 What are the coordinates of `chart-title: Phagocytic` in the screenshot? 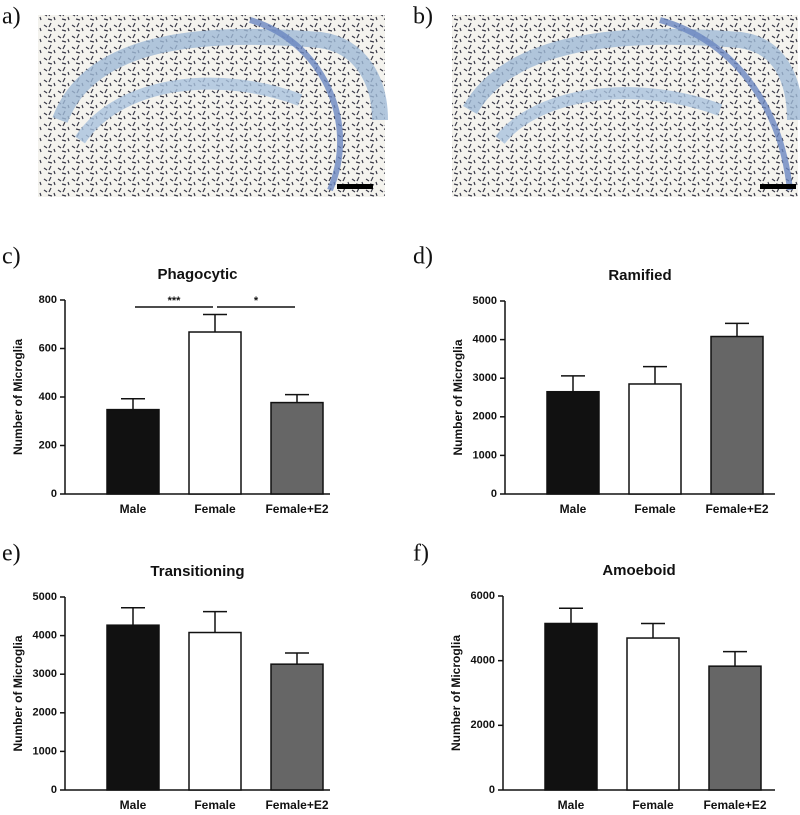 It's located at (197, 274).